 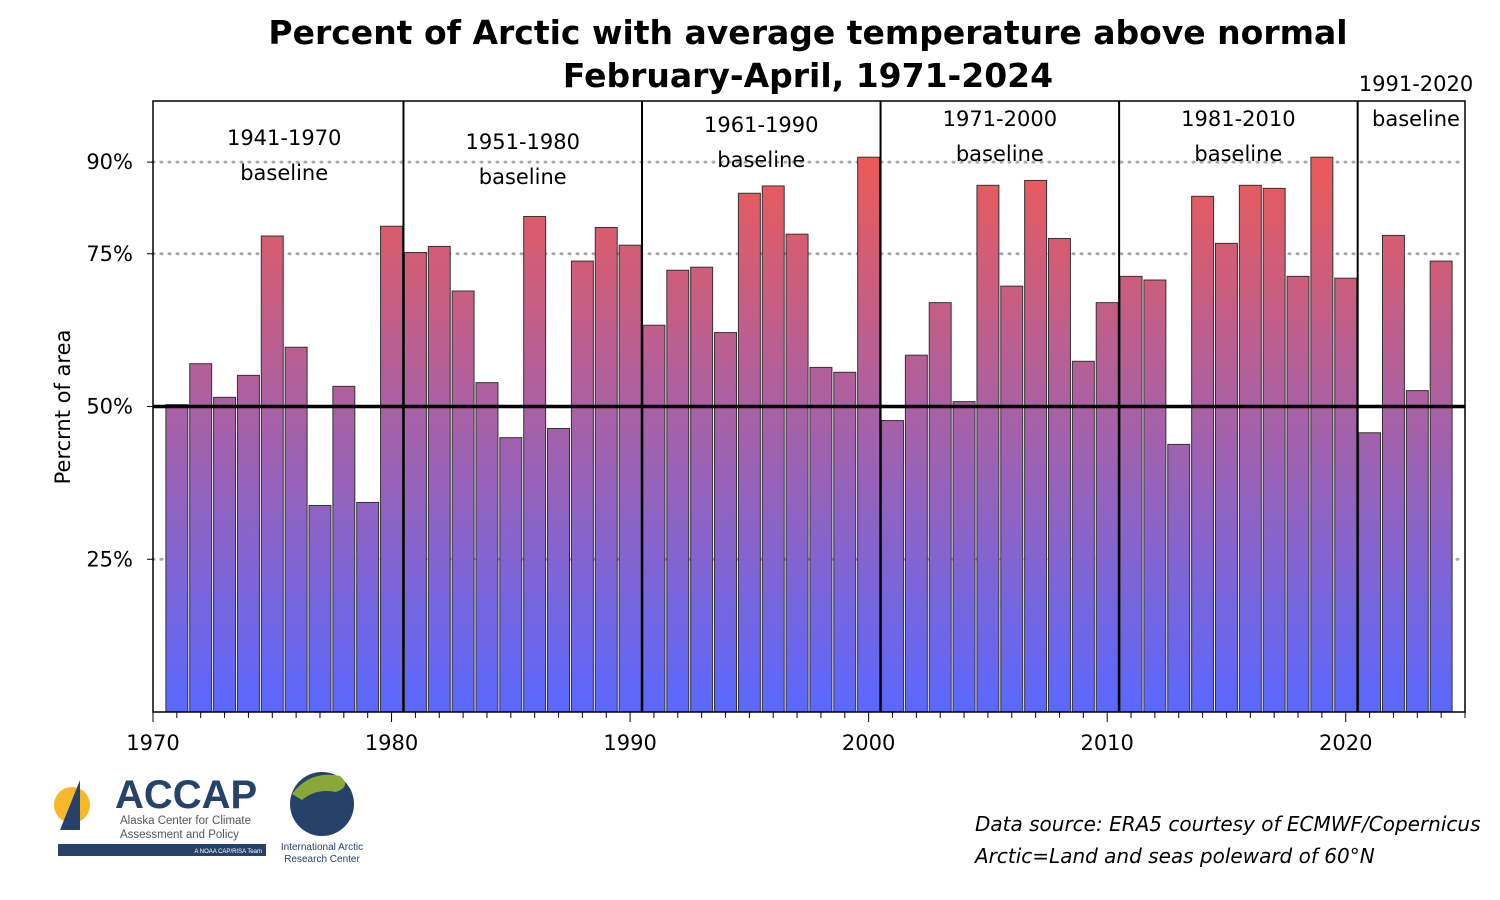 What do you see at coordinates (629, 743) in the screenshot?
I see `x-tick-label: 1990` at bounding box center [629, 743].